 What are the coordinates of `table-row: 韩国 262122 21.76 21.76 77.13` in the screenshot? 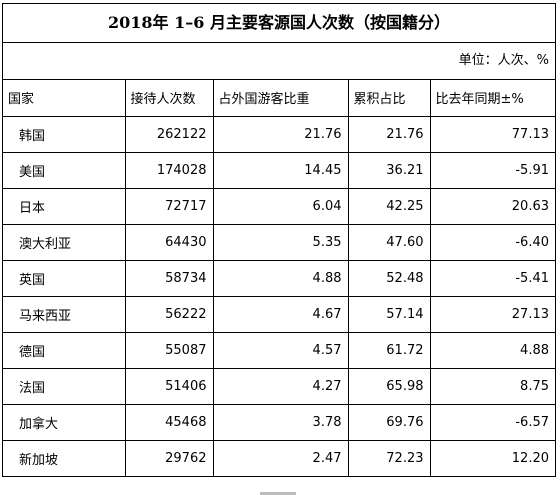 It's located at (279, 134).